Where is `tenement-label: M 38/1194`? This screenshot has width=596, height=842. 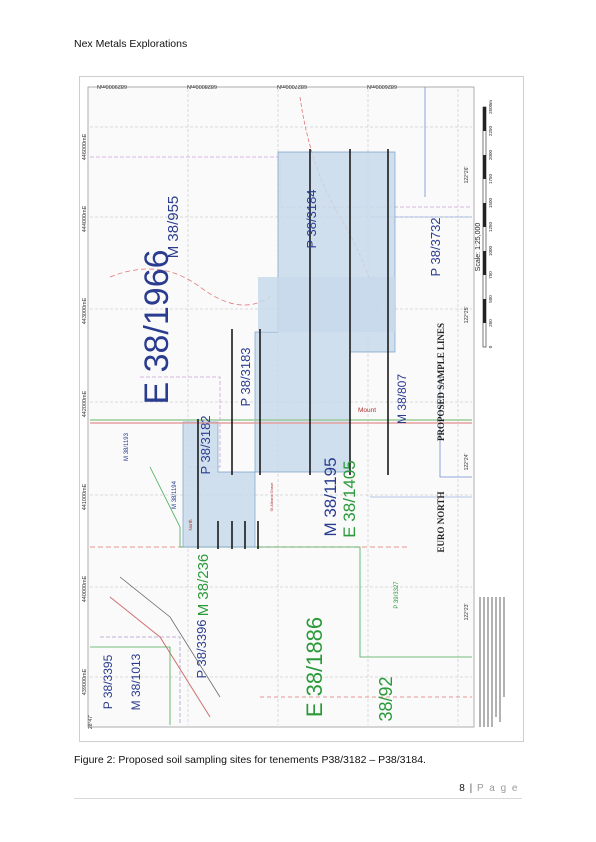
tenement-label: M 38/1194 is located at coordinates (175, 494).